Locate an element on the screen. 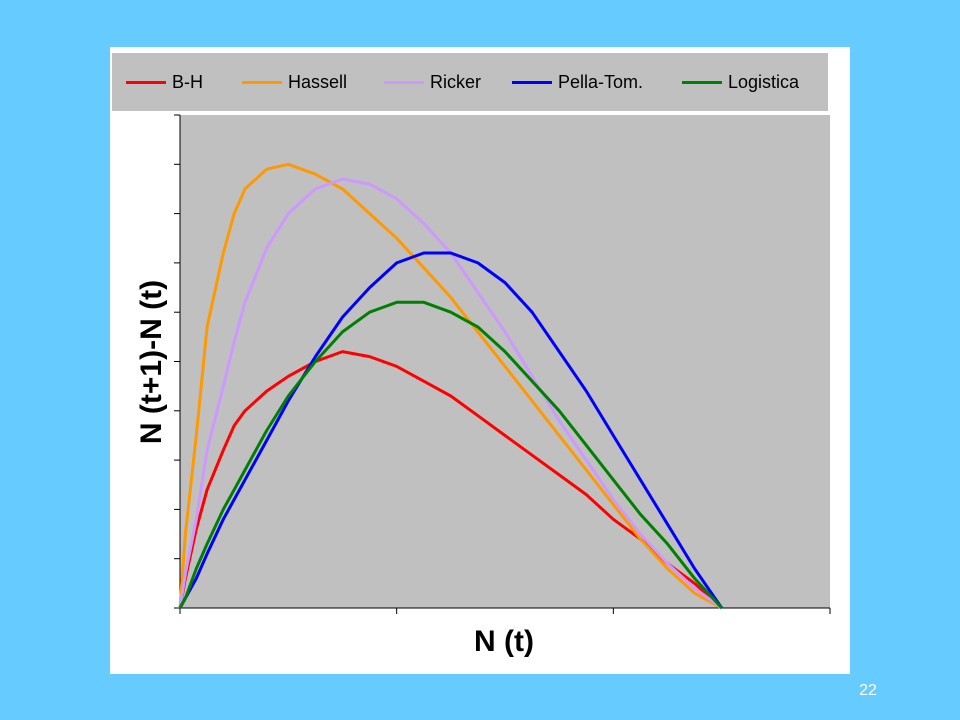  legend-item: Logistica is located at coordinates (740, 82).